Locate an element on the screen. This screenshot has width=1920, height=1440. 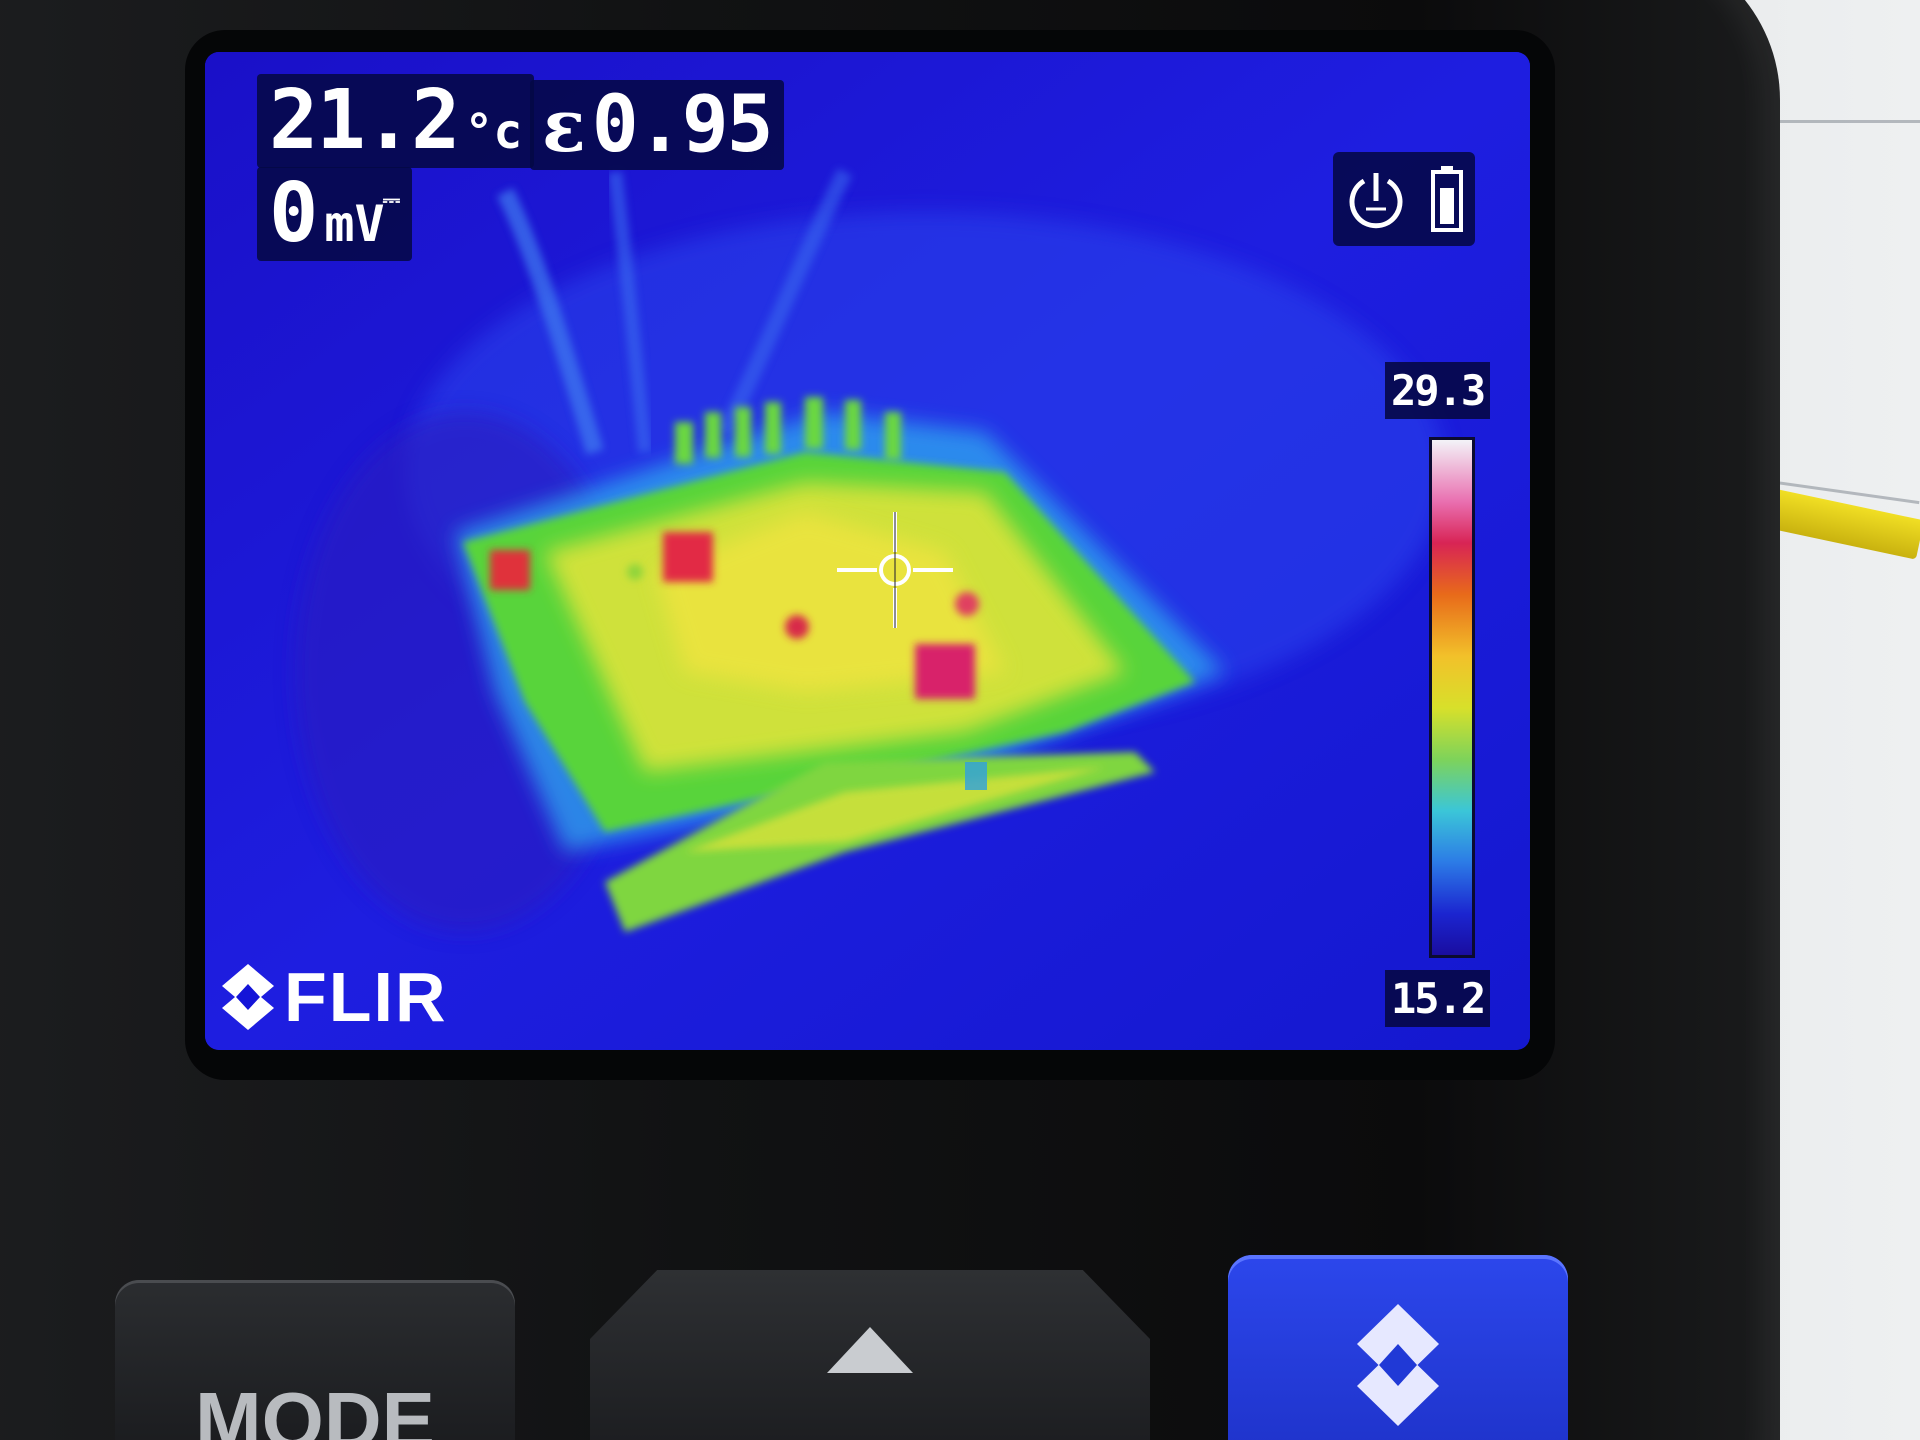
navigation-button is located at coordinates (1398, 1347).